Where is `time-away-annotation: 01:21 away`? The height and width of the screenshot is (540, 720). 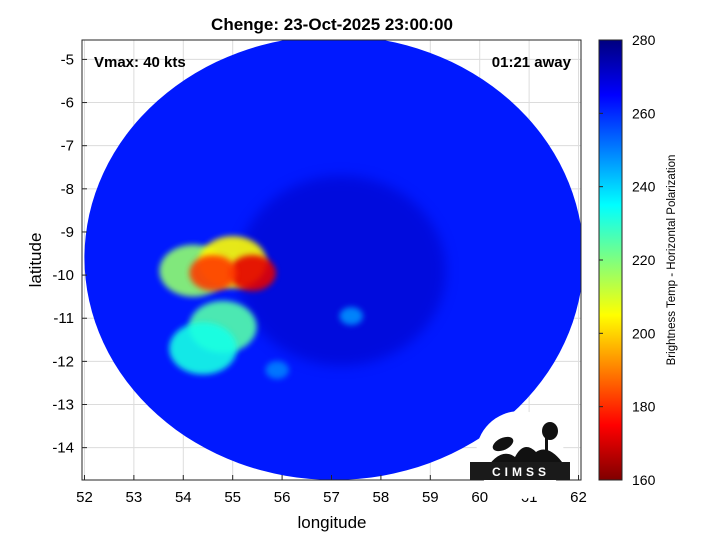
time-away-annotation: 01:21 away is located at coordinates (532, 62).